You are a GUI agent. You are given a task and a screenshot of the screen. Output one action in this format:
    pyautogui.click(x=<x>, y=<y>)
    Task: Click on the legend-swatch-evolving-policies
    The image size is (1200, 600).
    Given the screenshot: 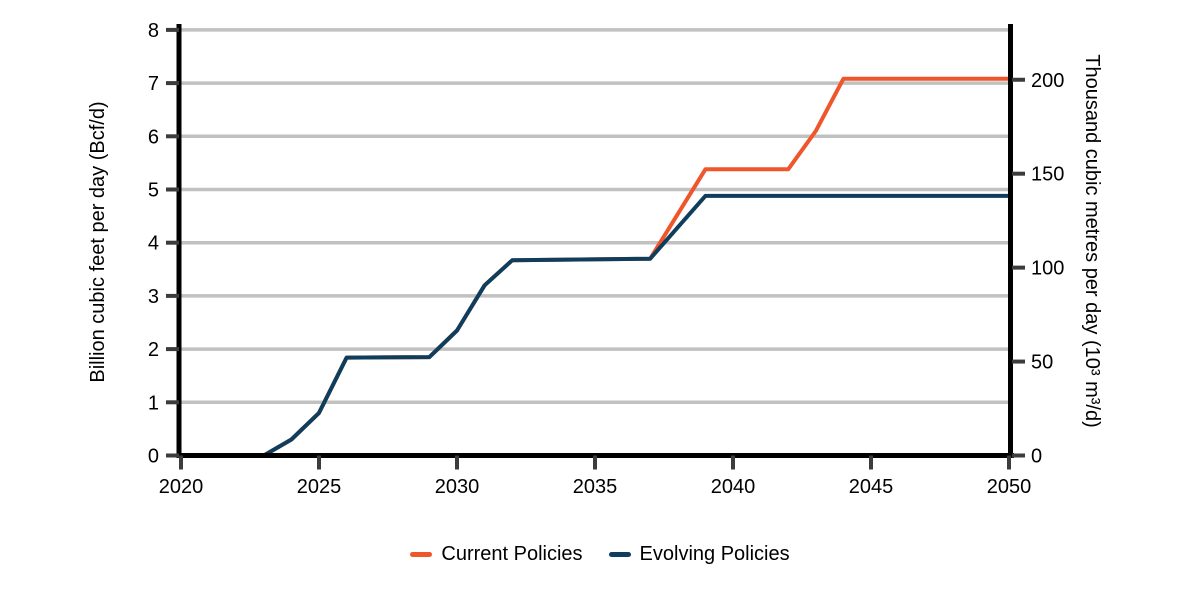 What is the action you would take?
    pyautogui.click(x=619, y=554)
    